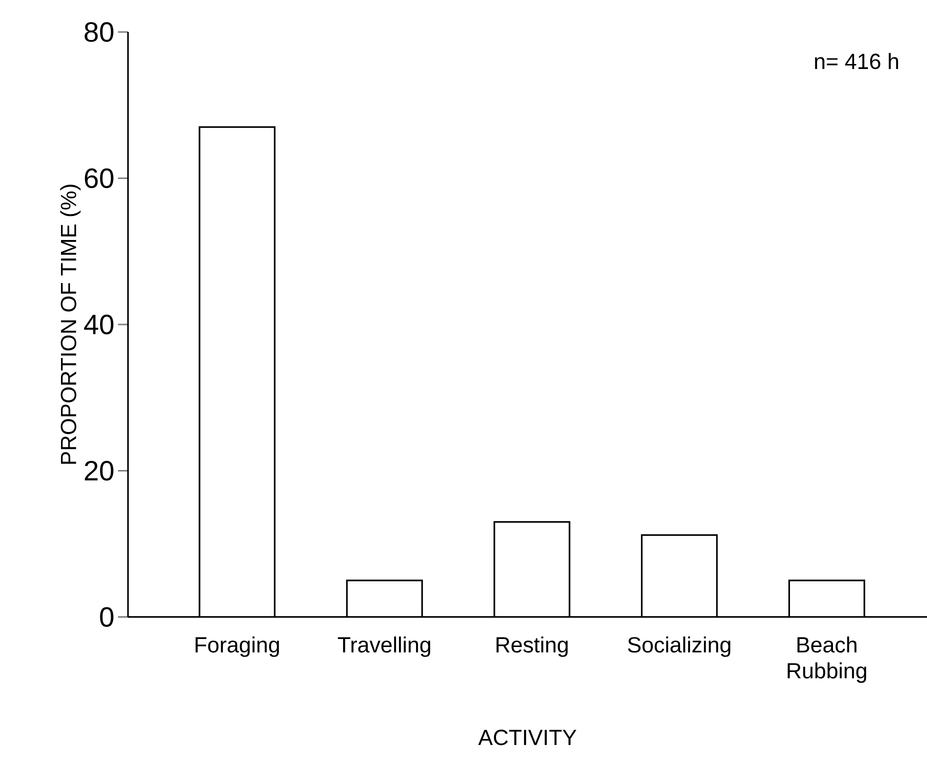  I want to click on annotation: n= 416 h, so click(856, 61).